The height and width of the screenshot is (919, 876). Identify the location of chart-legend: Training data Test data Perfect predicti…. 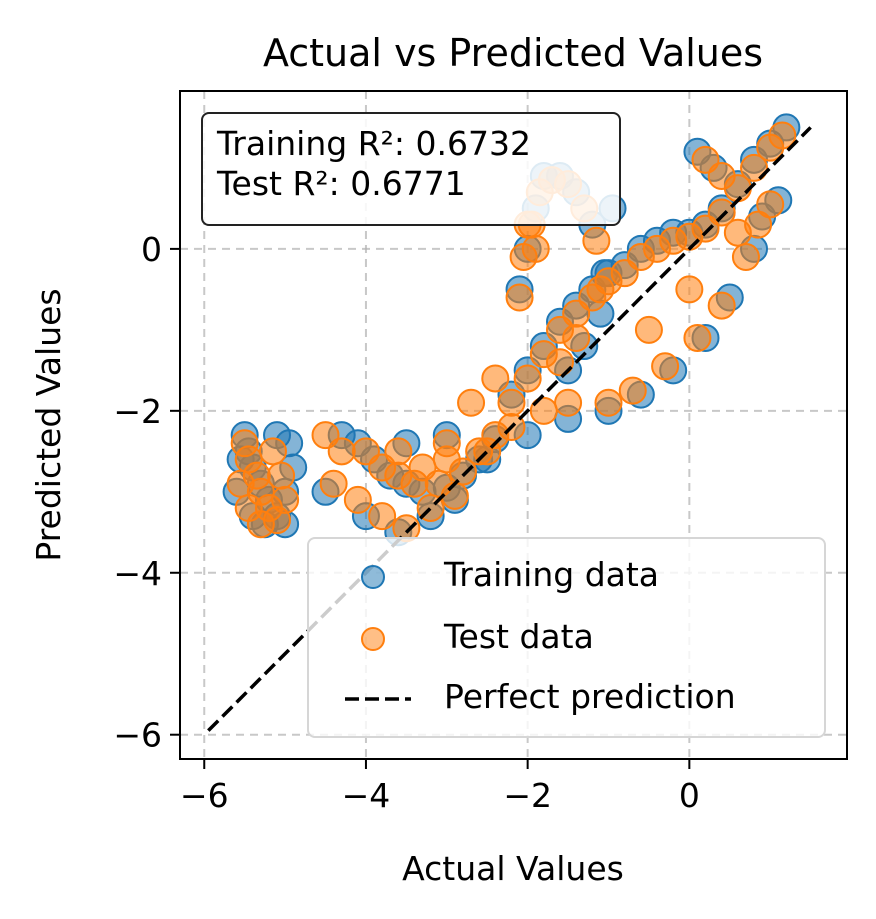
(566, 637).